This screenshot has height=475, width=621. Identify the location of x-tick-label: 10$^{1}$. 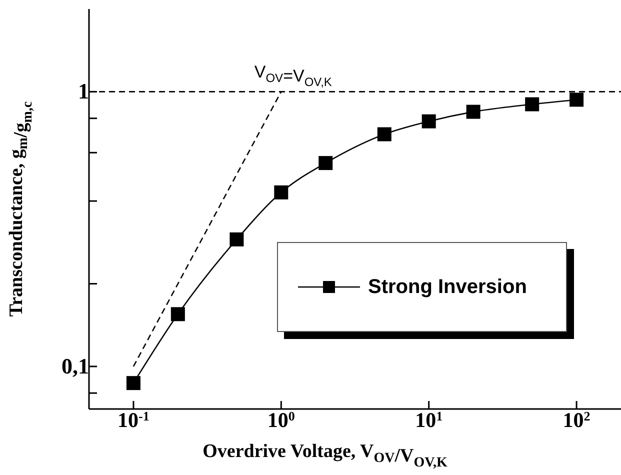
(429, 420).